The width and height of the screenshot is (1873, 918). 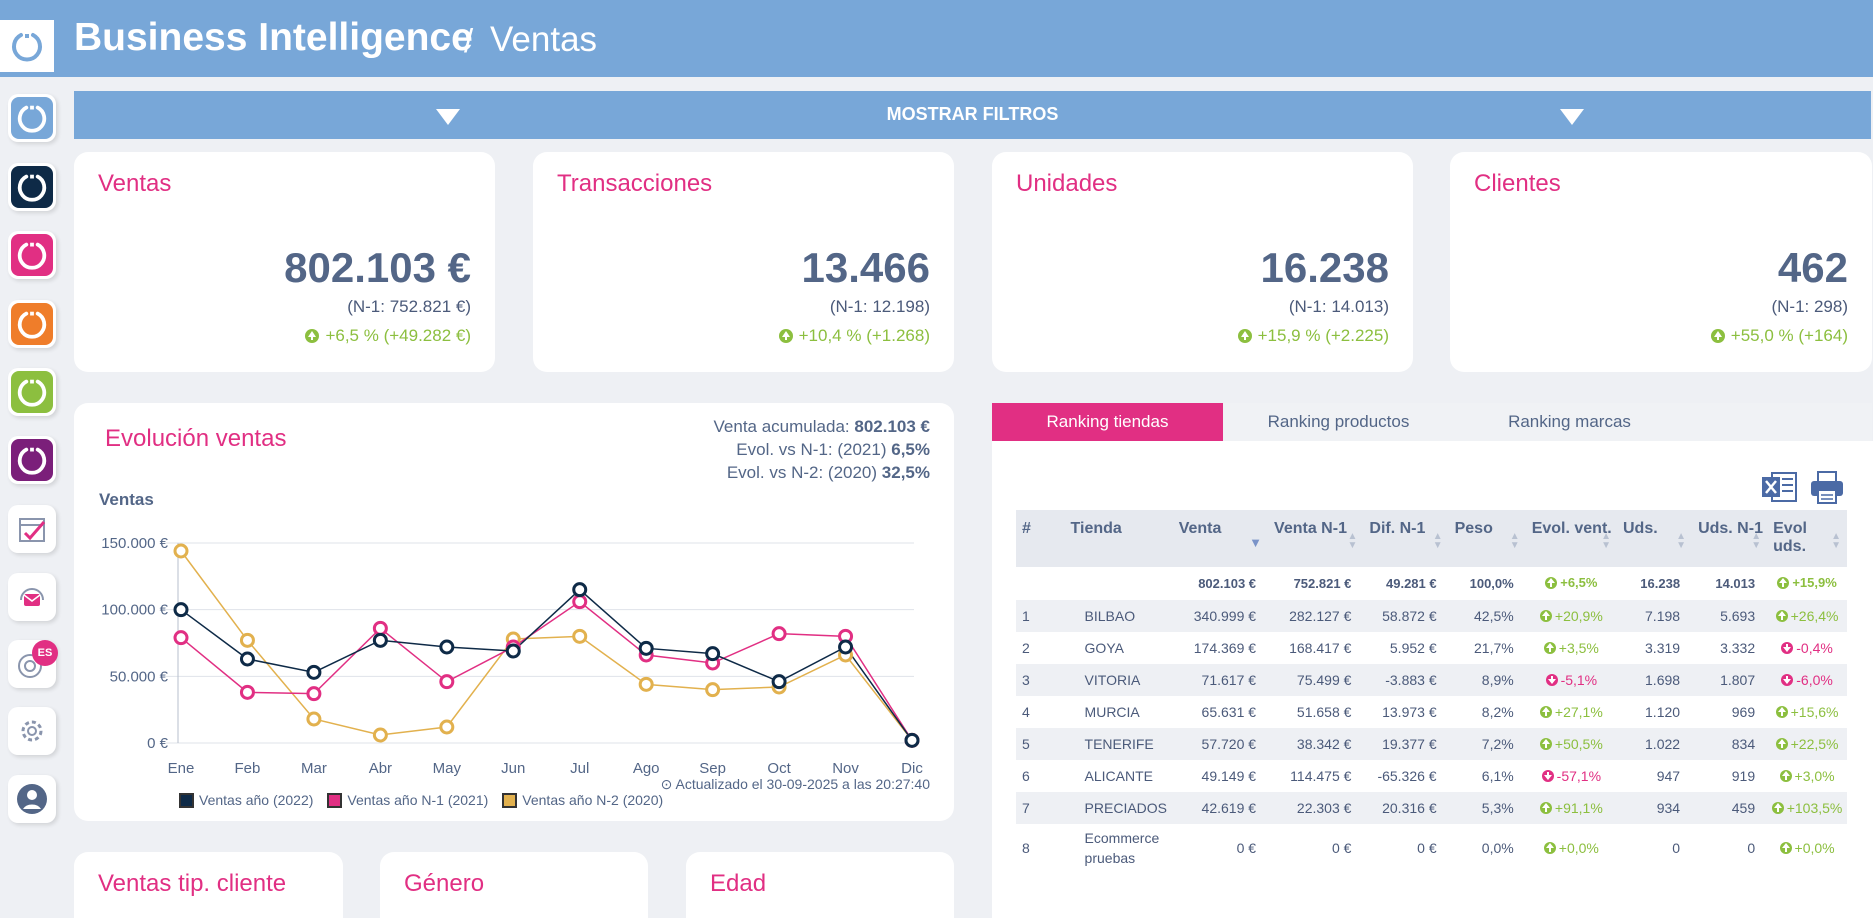 I want to click on show-filters-label: MOSTRAR FILTROS, so click(x=972, y=114).